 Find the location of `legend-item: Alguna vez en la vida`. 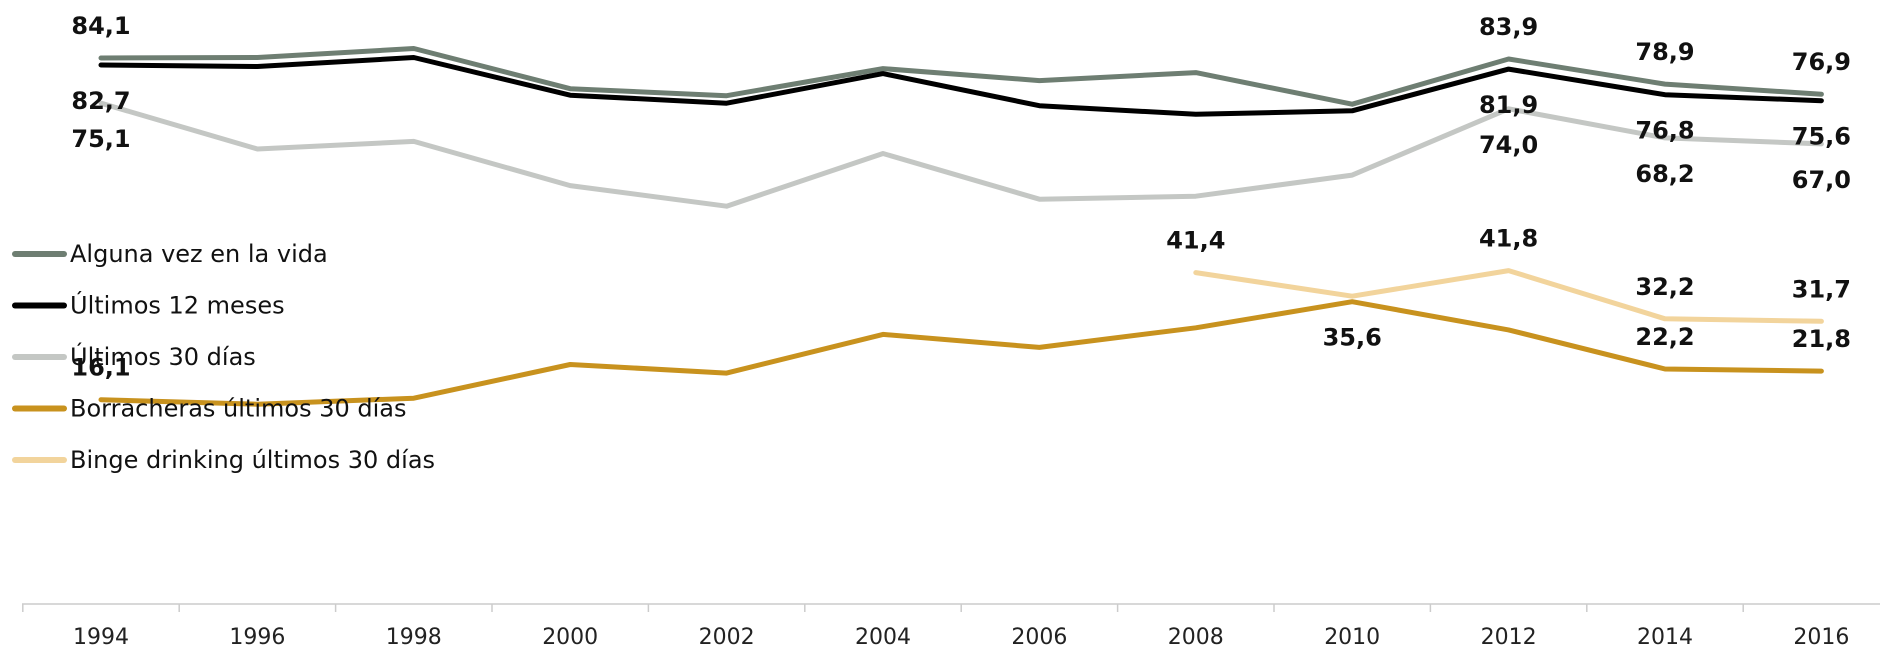

legend-item: Alguna vez en la vida is located at coordinates (170, 254).